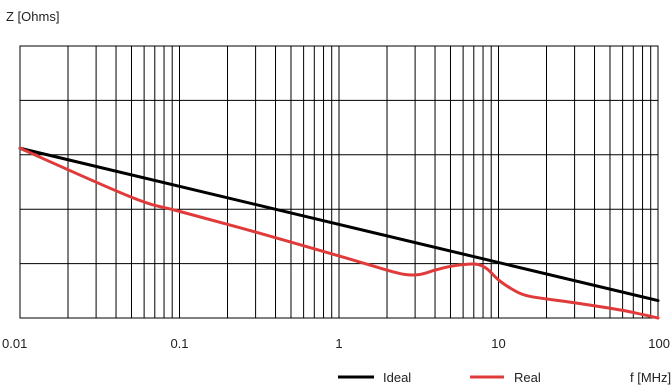 This screenshot has height=392, width=672. What do you see at coordinates (32, 16) in the screenshot?
I see `y-axis-label: Z [Ohms]` at bounding box center [32, 16].